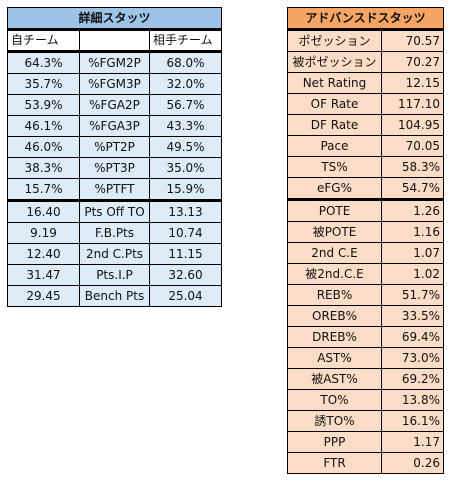  I want to click on stat-label: %PT3P, so click(114, 168).